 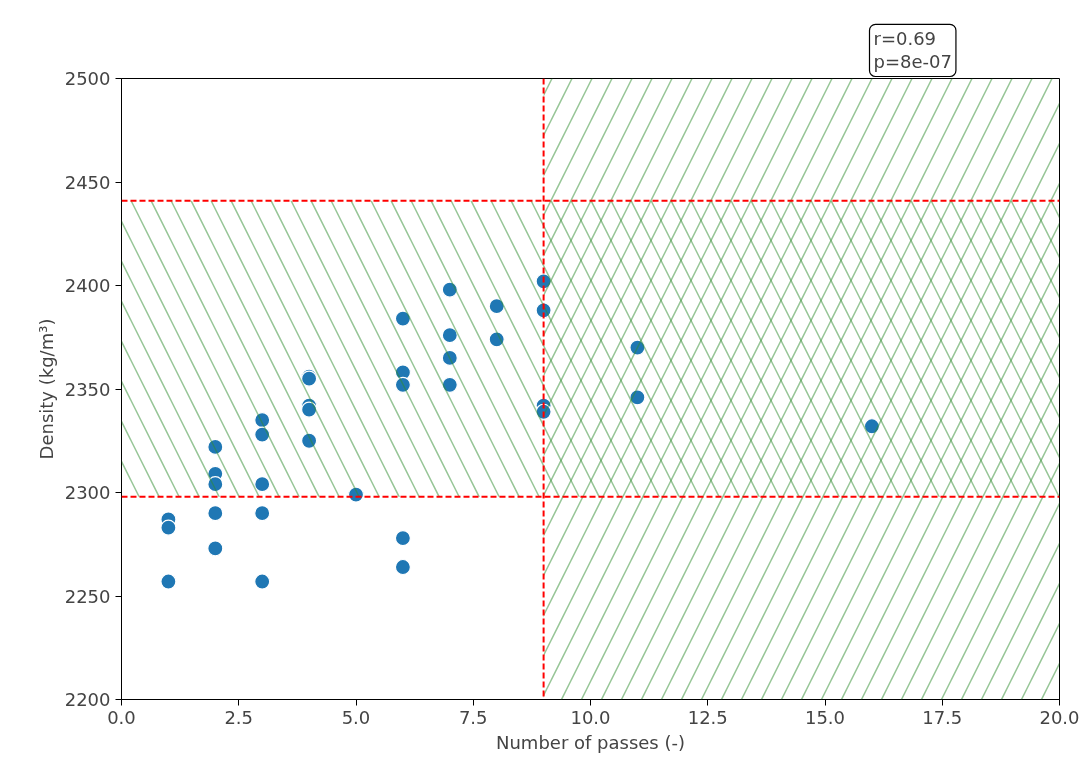 I want to click on x-tick-label: 20.0, so click(x=1059, y=717).